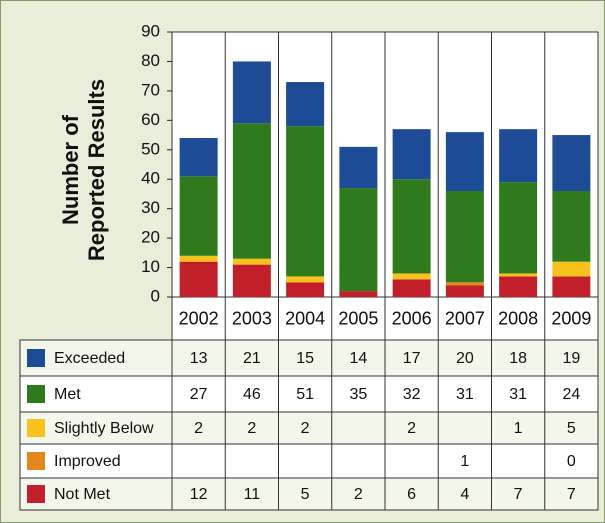 The width and height of the screenshot is (605, 523). I want to click on table-value: 4, so click(464, 494).